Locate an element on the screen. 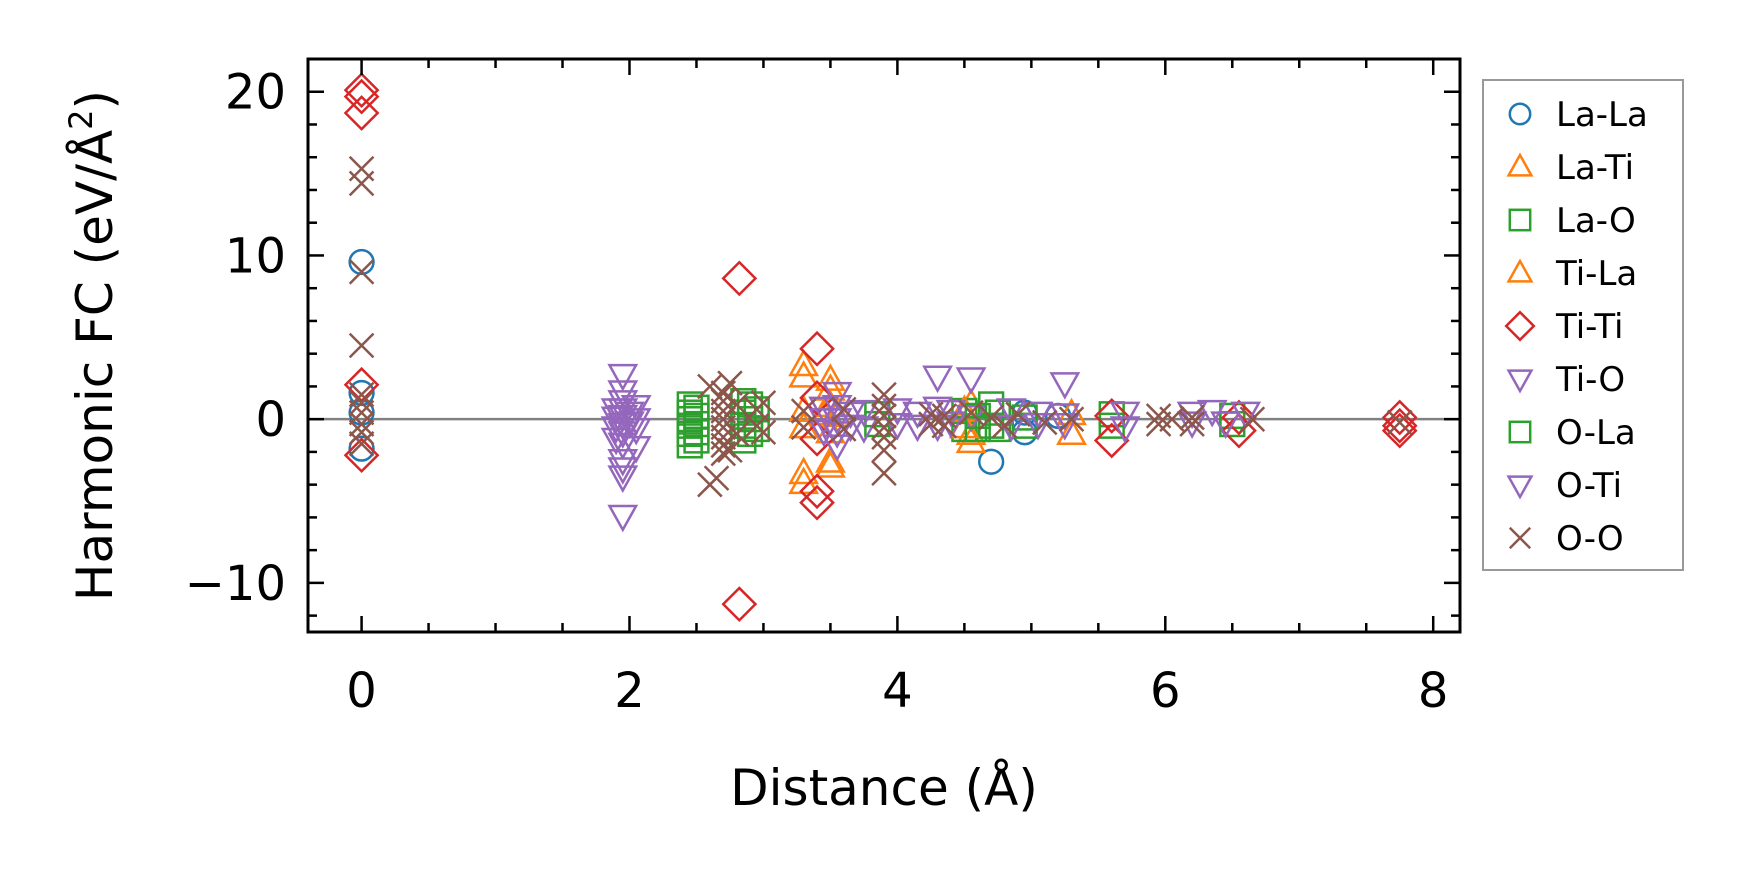 This screenshot has height=883, width=1759. legend-item: La-La is located at coordinates (1578, 115).